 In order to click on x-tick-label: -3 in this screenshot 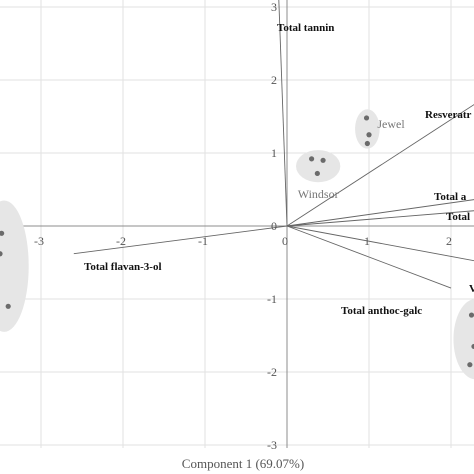, I will do `click(39, 241)`.